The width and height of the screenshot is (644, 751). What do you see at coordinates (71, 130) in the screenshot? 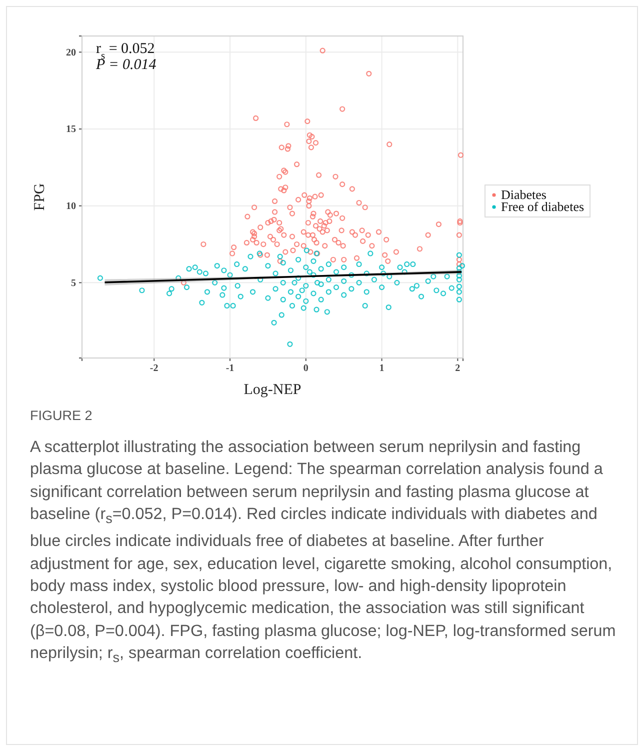
I see `y-tick-label: 15` at bounding box center [71, 130].